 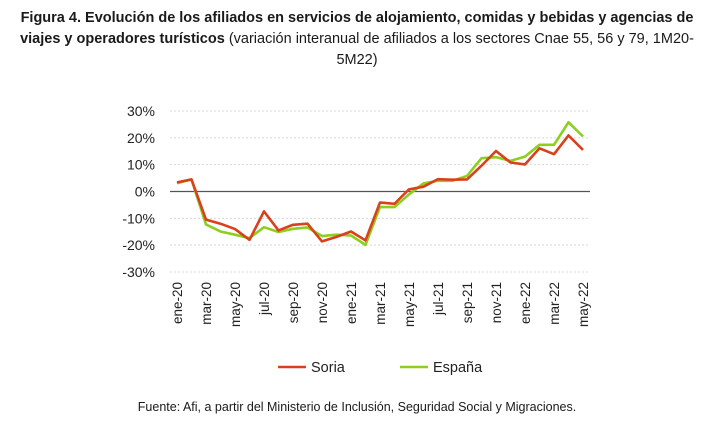 I want to click on y-tick-label: 10%, so click(x=141, y=165).